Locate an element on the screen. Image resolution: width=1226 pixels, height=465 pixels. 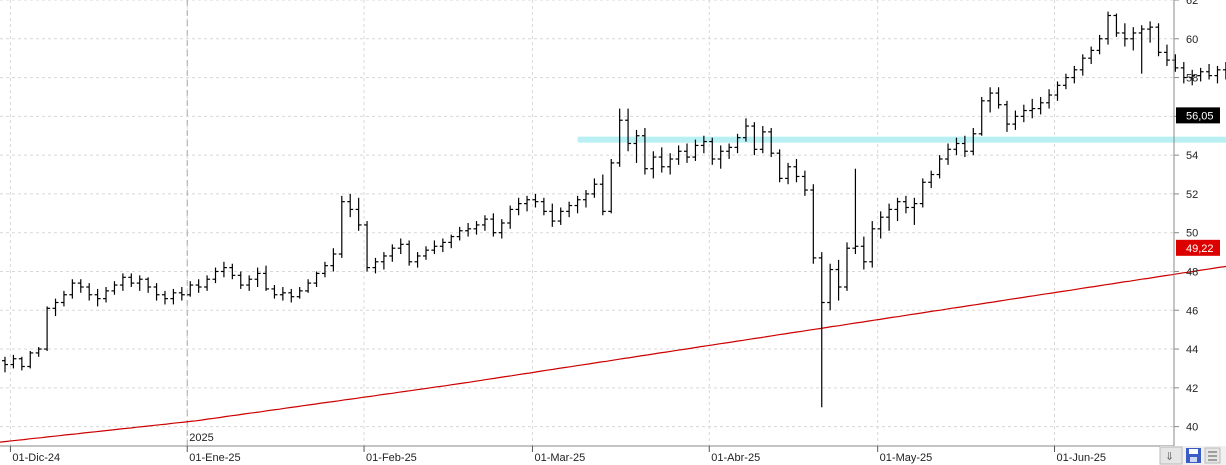
last-price-badge is located at coordinates (1198, 115).